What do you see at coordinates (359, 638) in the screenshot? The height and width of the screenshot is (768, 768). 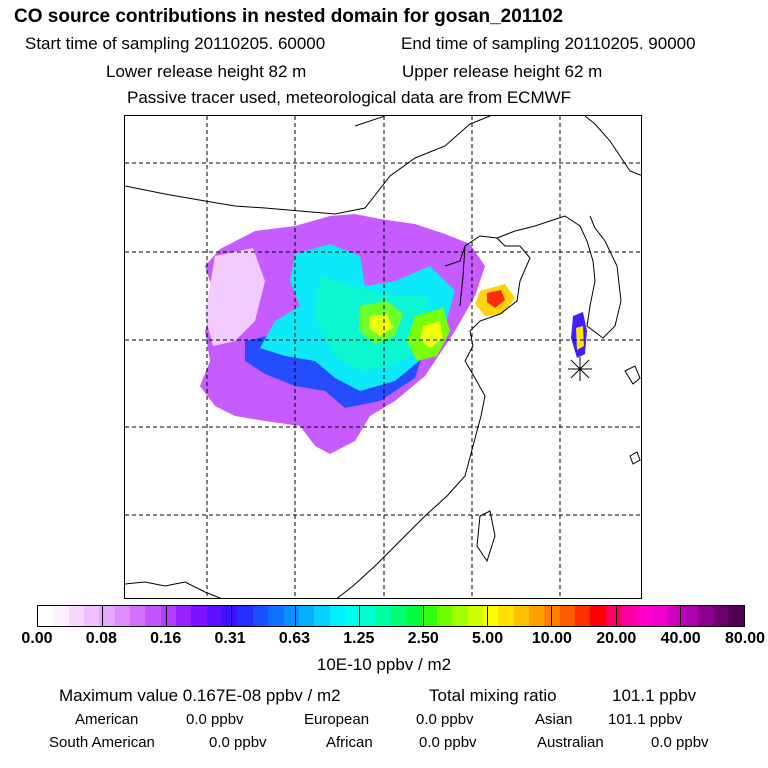 I see `colorbar-tick-label: 1.25` at bounding box center [359, 638].